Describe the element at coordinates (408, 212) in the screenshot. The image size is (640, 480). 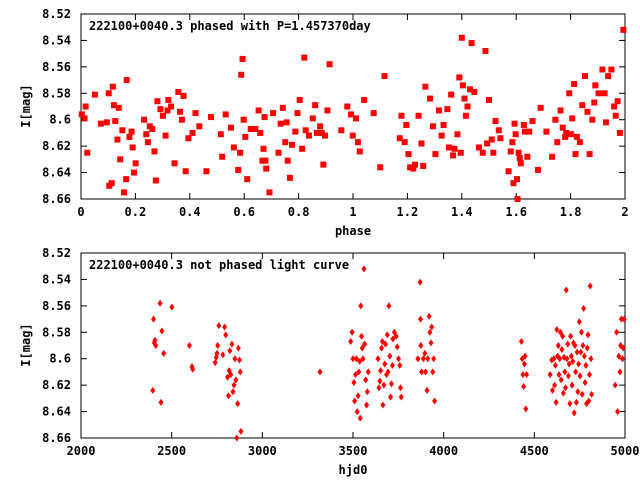
I see `phased-x-tick-label: 1.2` at that location.